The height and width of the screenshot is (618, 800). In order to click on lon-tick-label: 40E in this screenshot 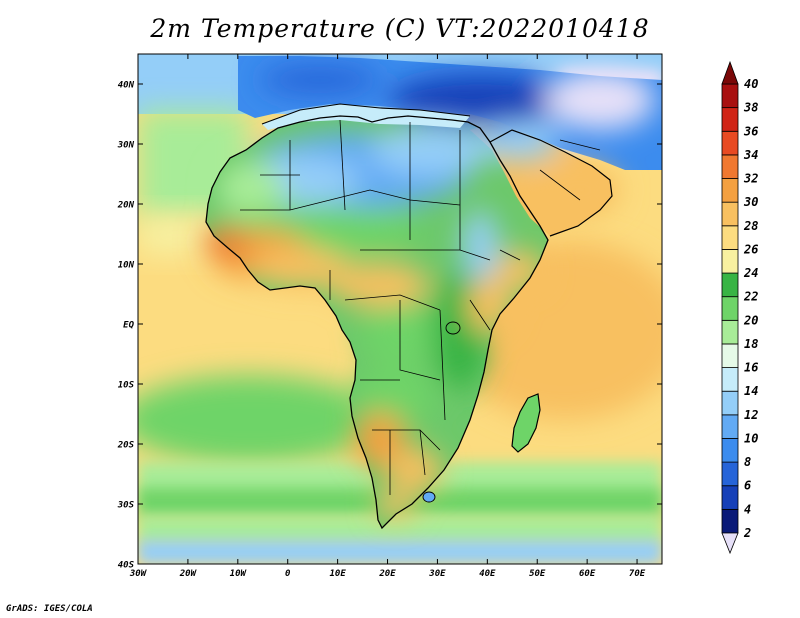, I will do `click(487, 574)`.